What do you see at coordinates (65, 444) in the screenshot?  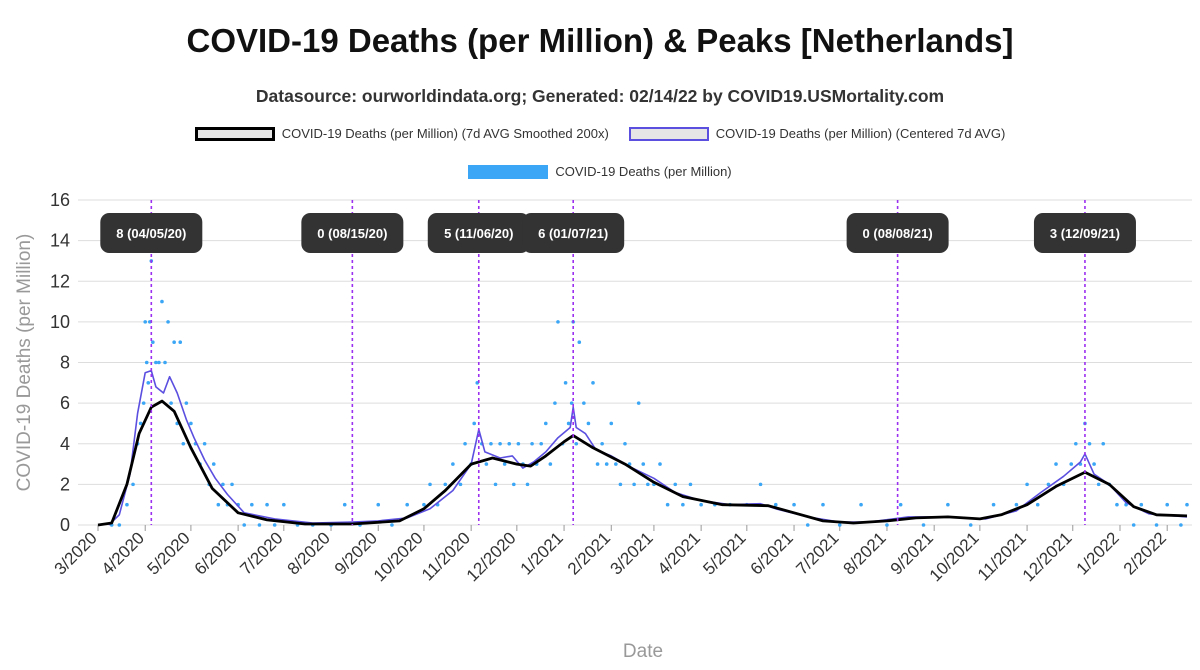 I see `y-tick-label: 4` at bounding box center [65, 444].